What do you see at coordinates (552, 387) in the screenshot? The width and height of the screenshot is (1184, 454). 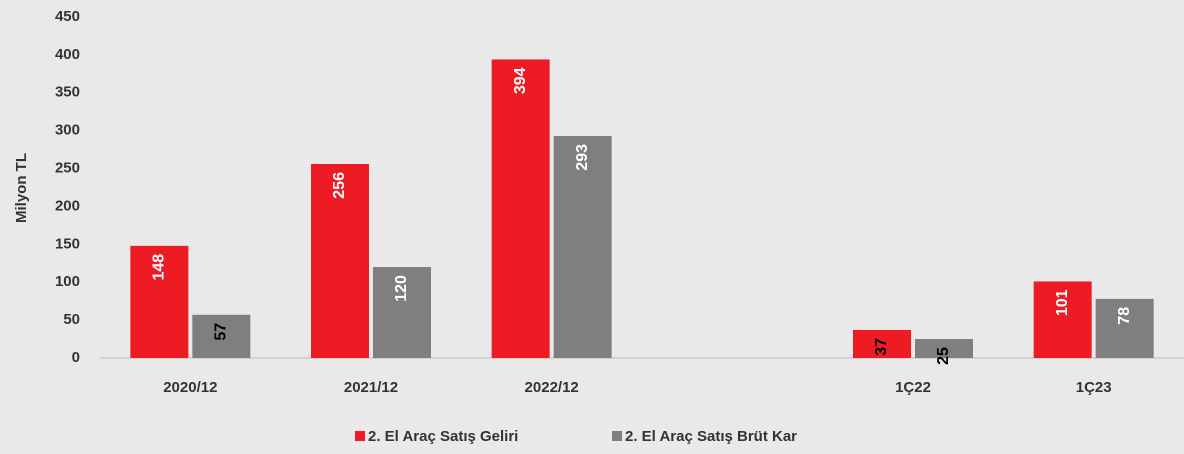 I see `x-tick-label: 2022/12` at bounding box center [552, 387].